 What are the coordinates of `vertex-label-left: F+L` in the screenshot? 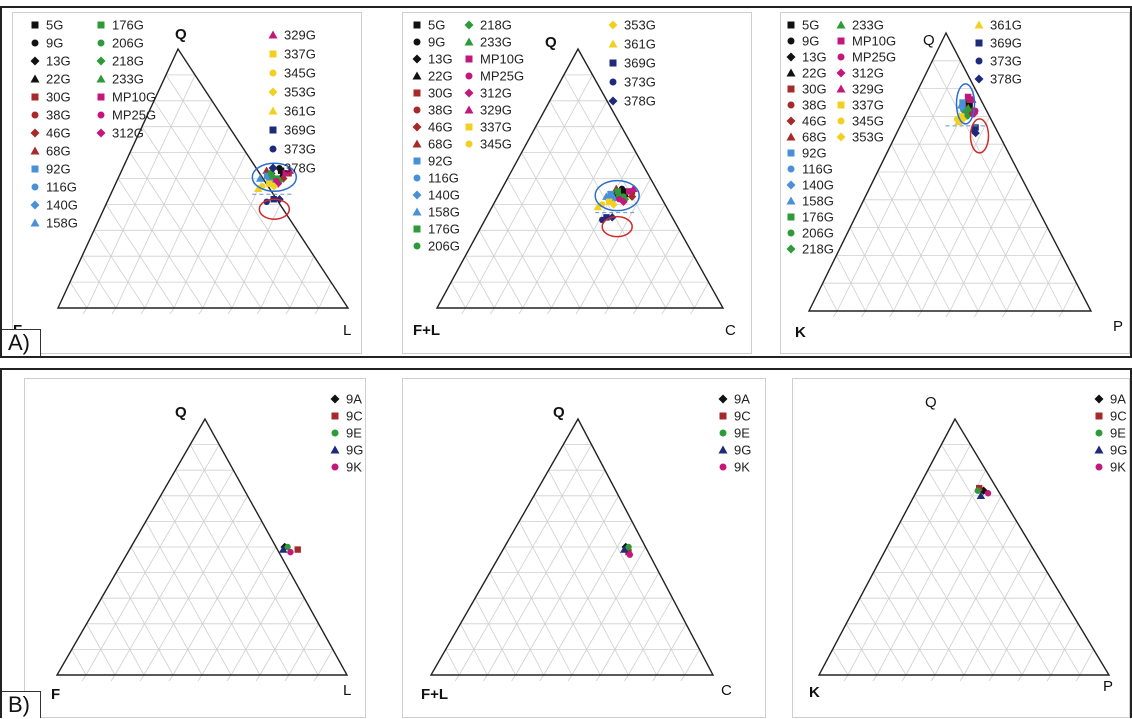 It's located at (434, 694).